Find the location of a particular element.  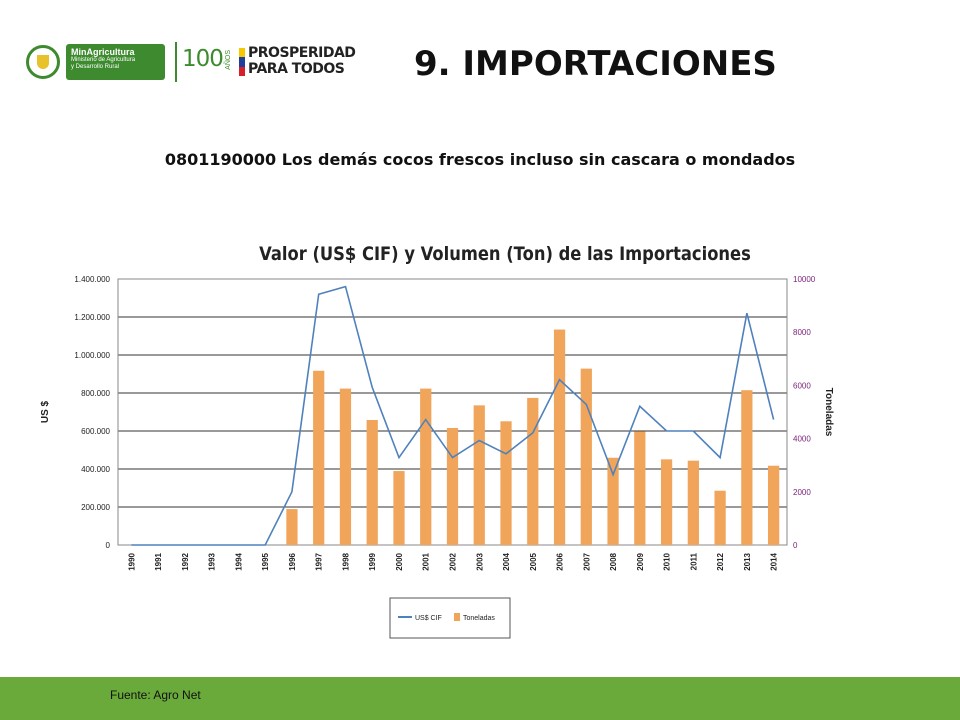

x-tick-label: 1990 is located at coordinates (131, 561).